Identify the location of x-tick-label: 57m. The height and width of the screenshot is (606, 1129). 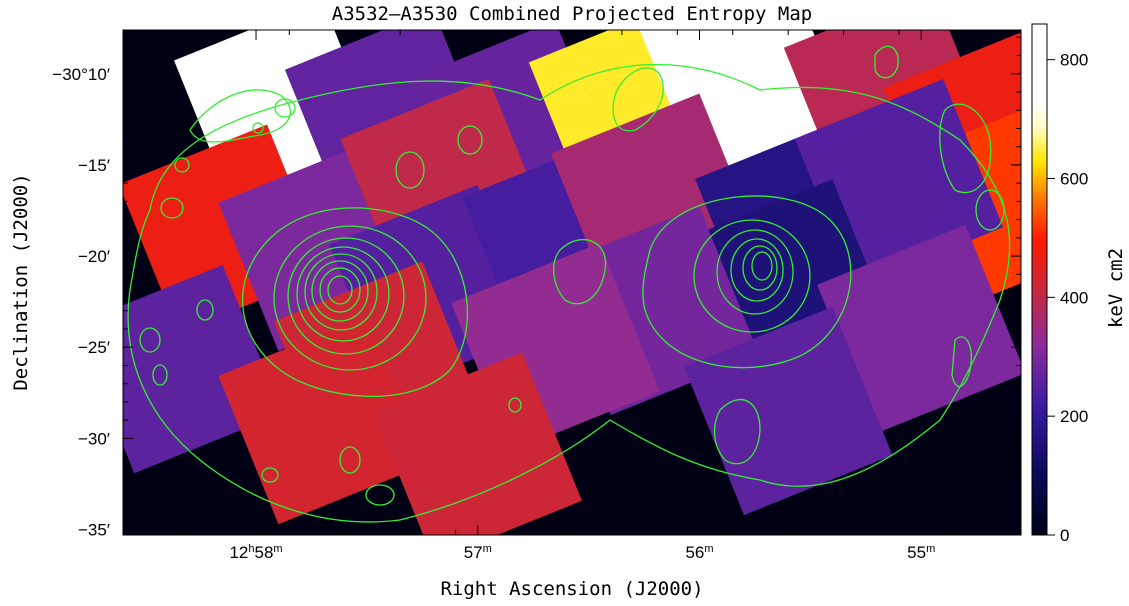
(478, 552).